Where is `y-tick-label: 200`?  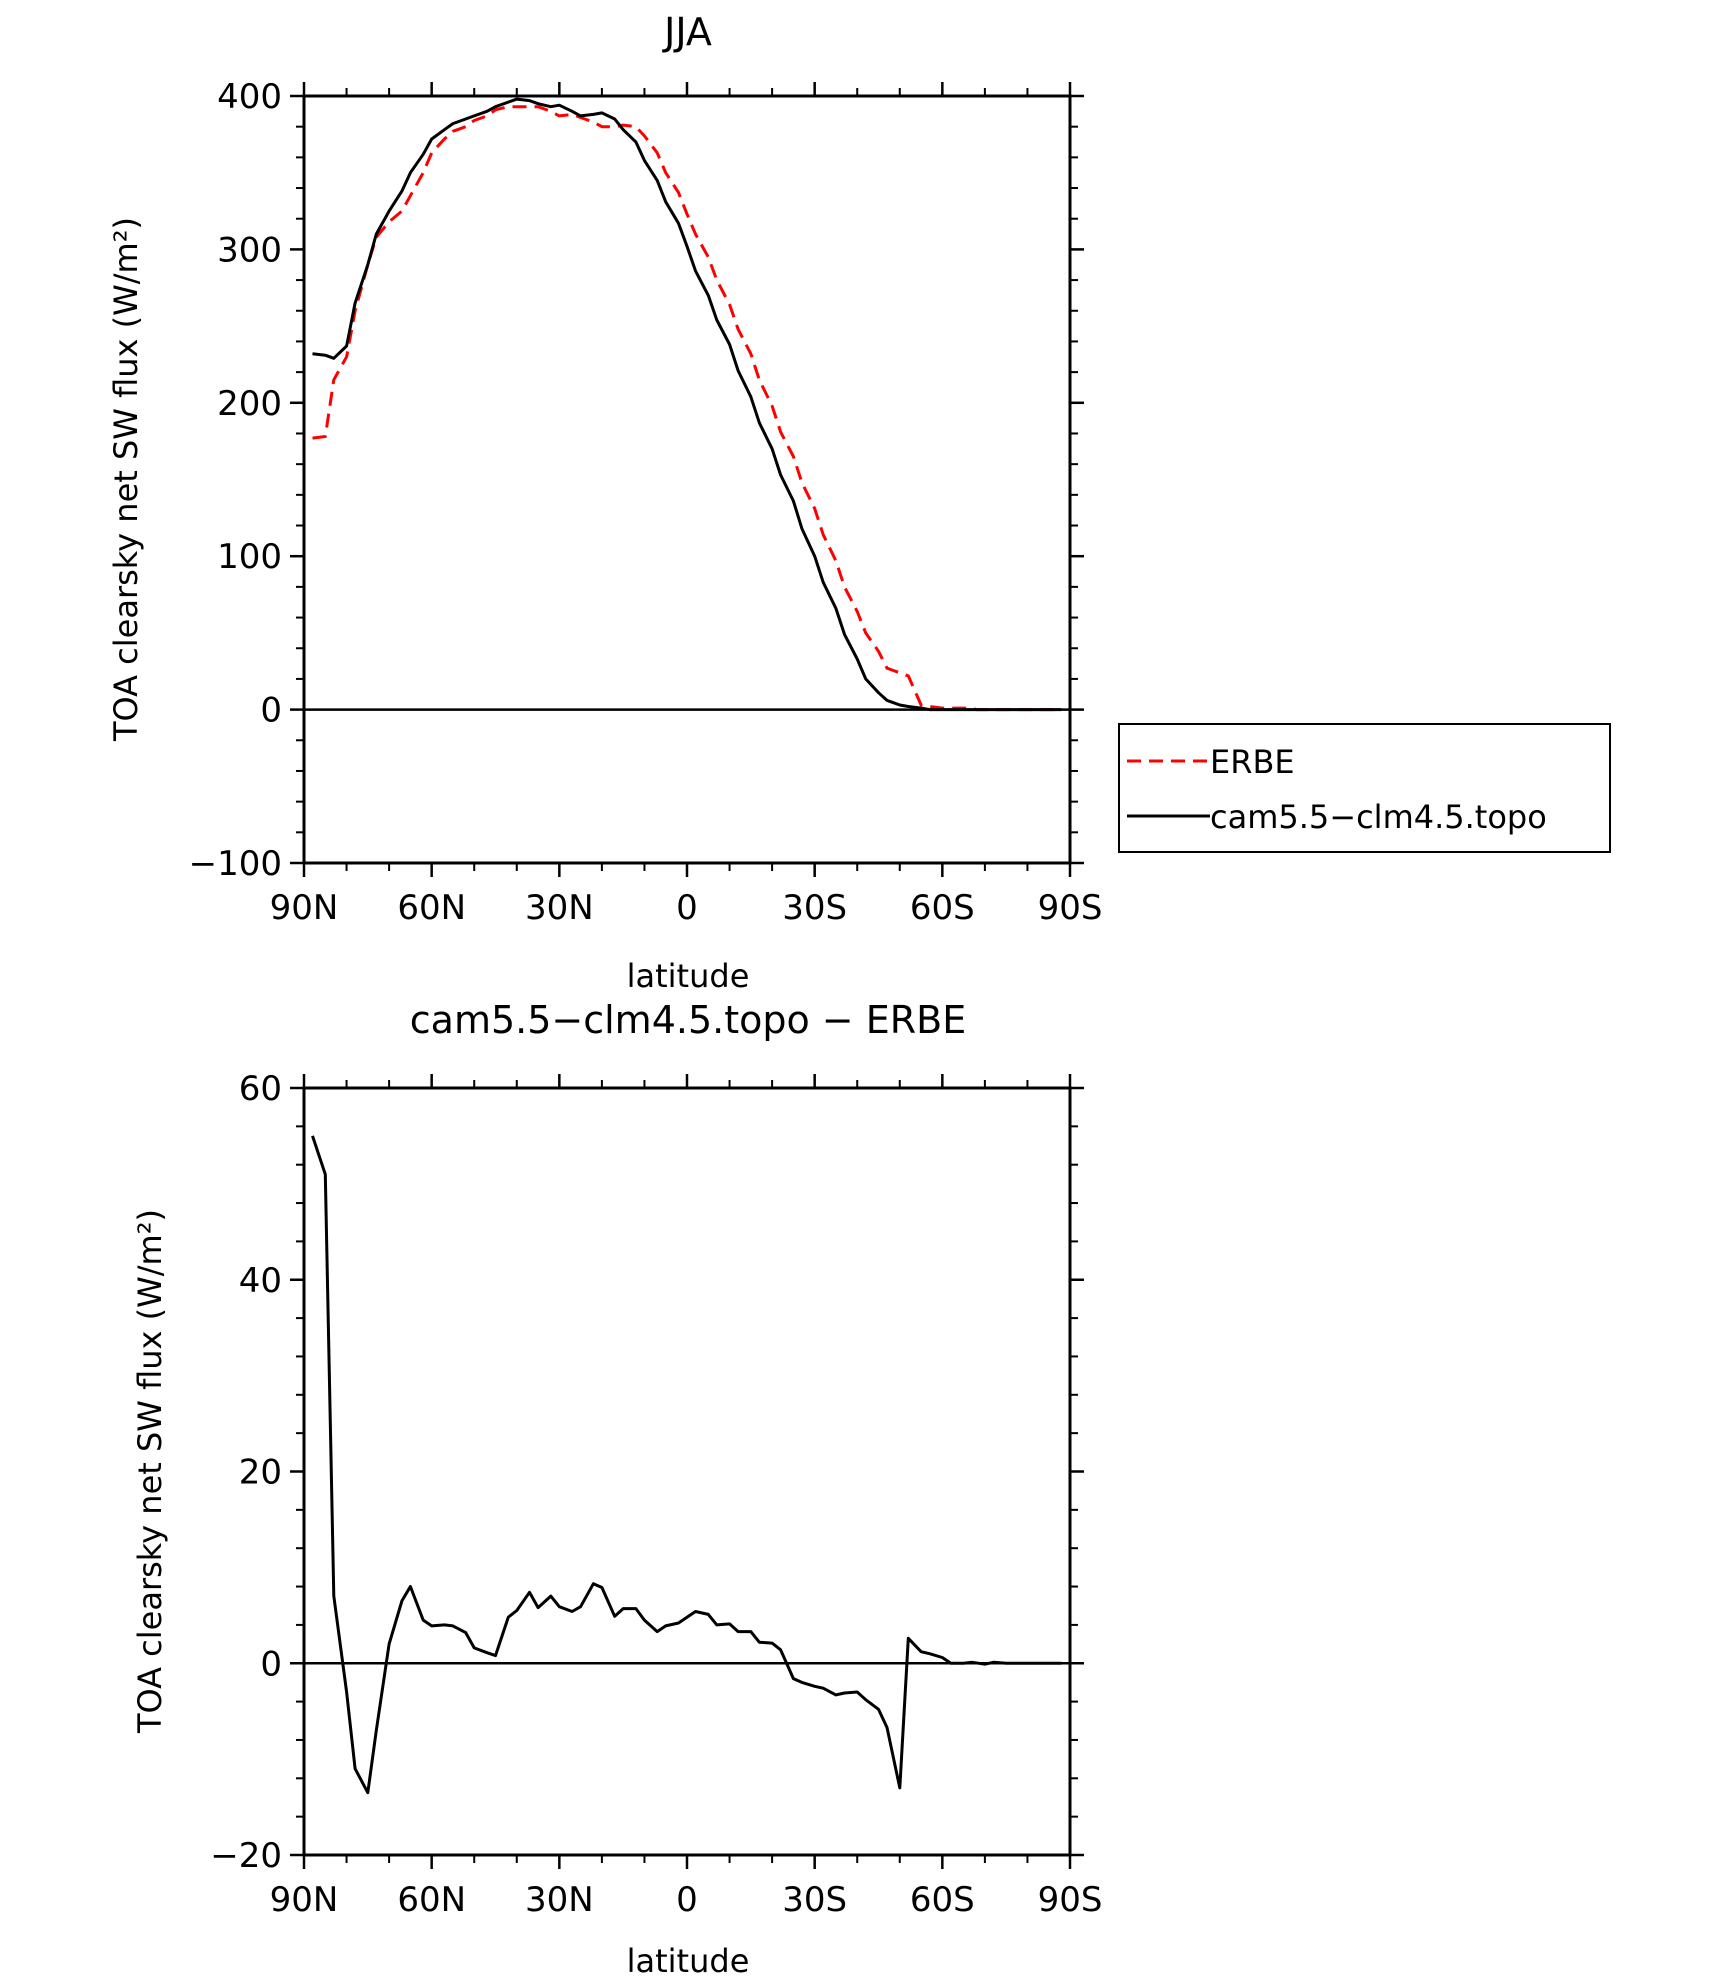
y-tick-label: 200 is located at coordinates (249, 404).